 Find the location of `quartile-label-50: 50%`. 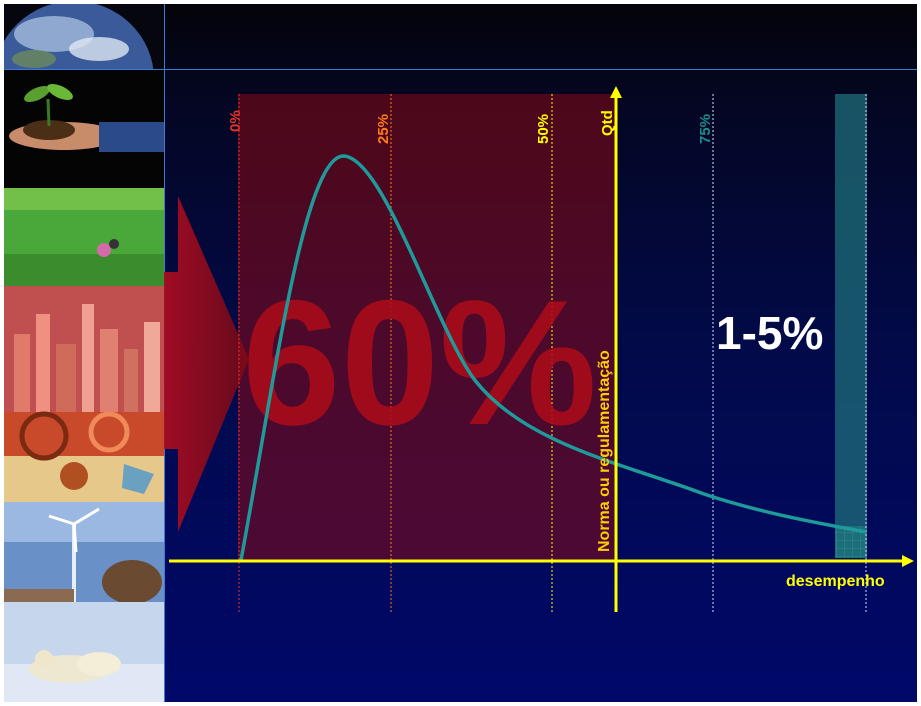

quartile-label-50: 50% is located at coordinates (543, 129).